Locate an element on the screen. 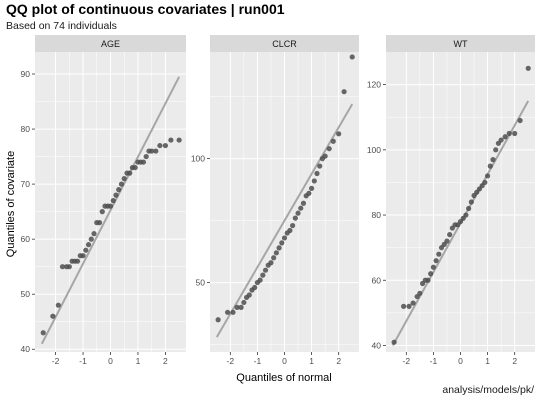  strip-label: CLCR is located at coordinates (284, 44).